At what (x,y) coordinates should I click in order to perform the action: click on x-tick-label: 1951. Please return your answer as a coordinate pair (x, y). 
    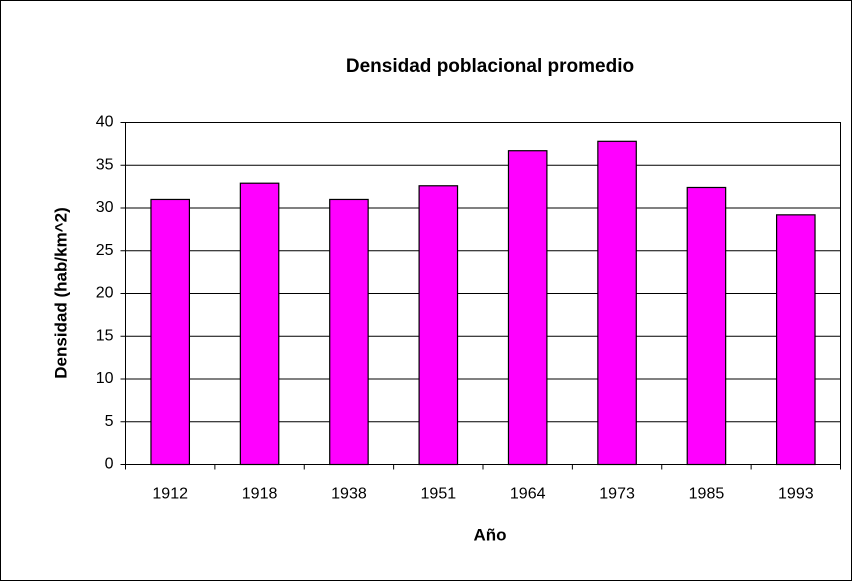
    Looking at the image, I should click on (439, 494).